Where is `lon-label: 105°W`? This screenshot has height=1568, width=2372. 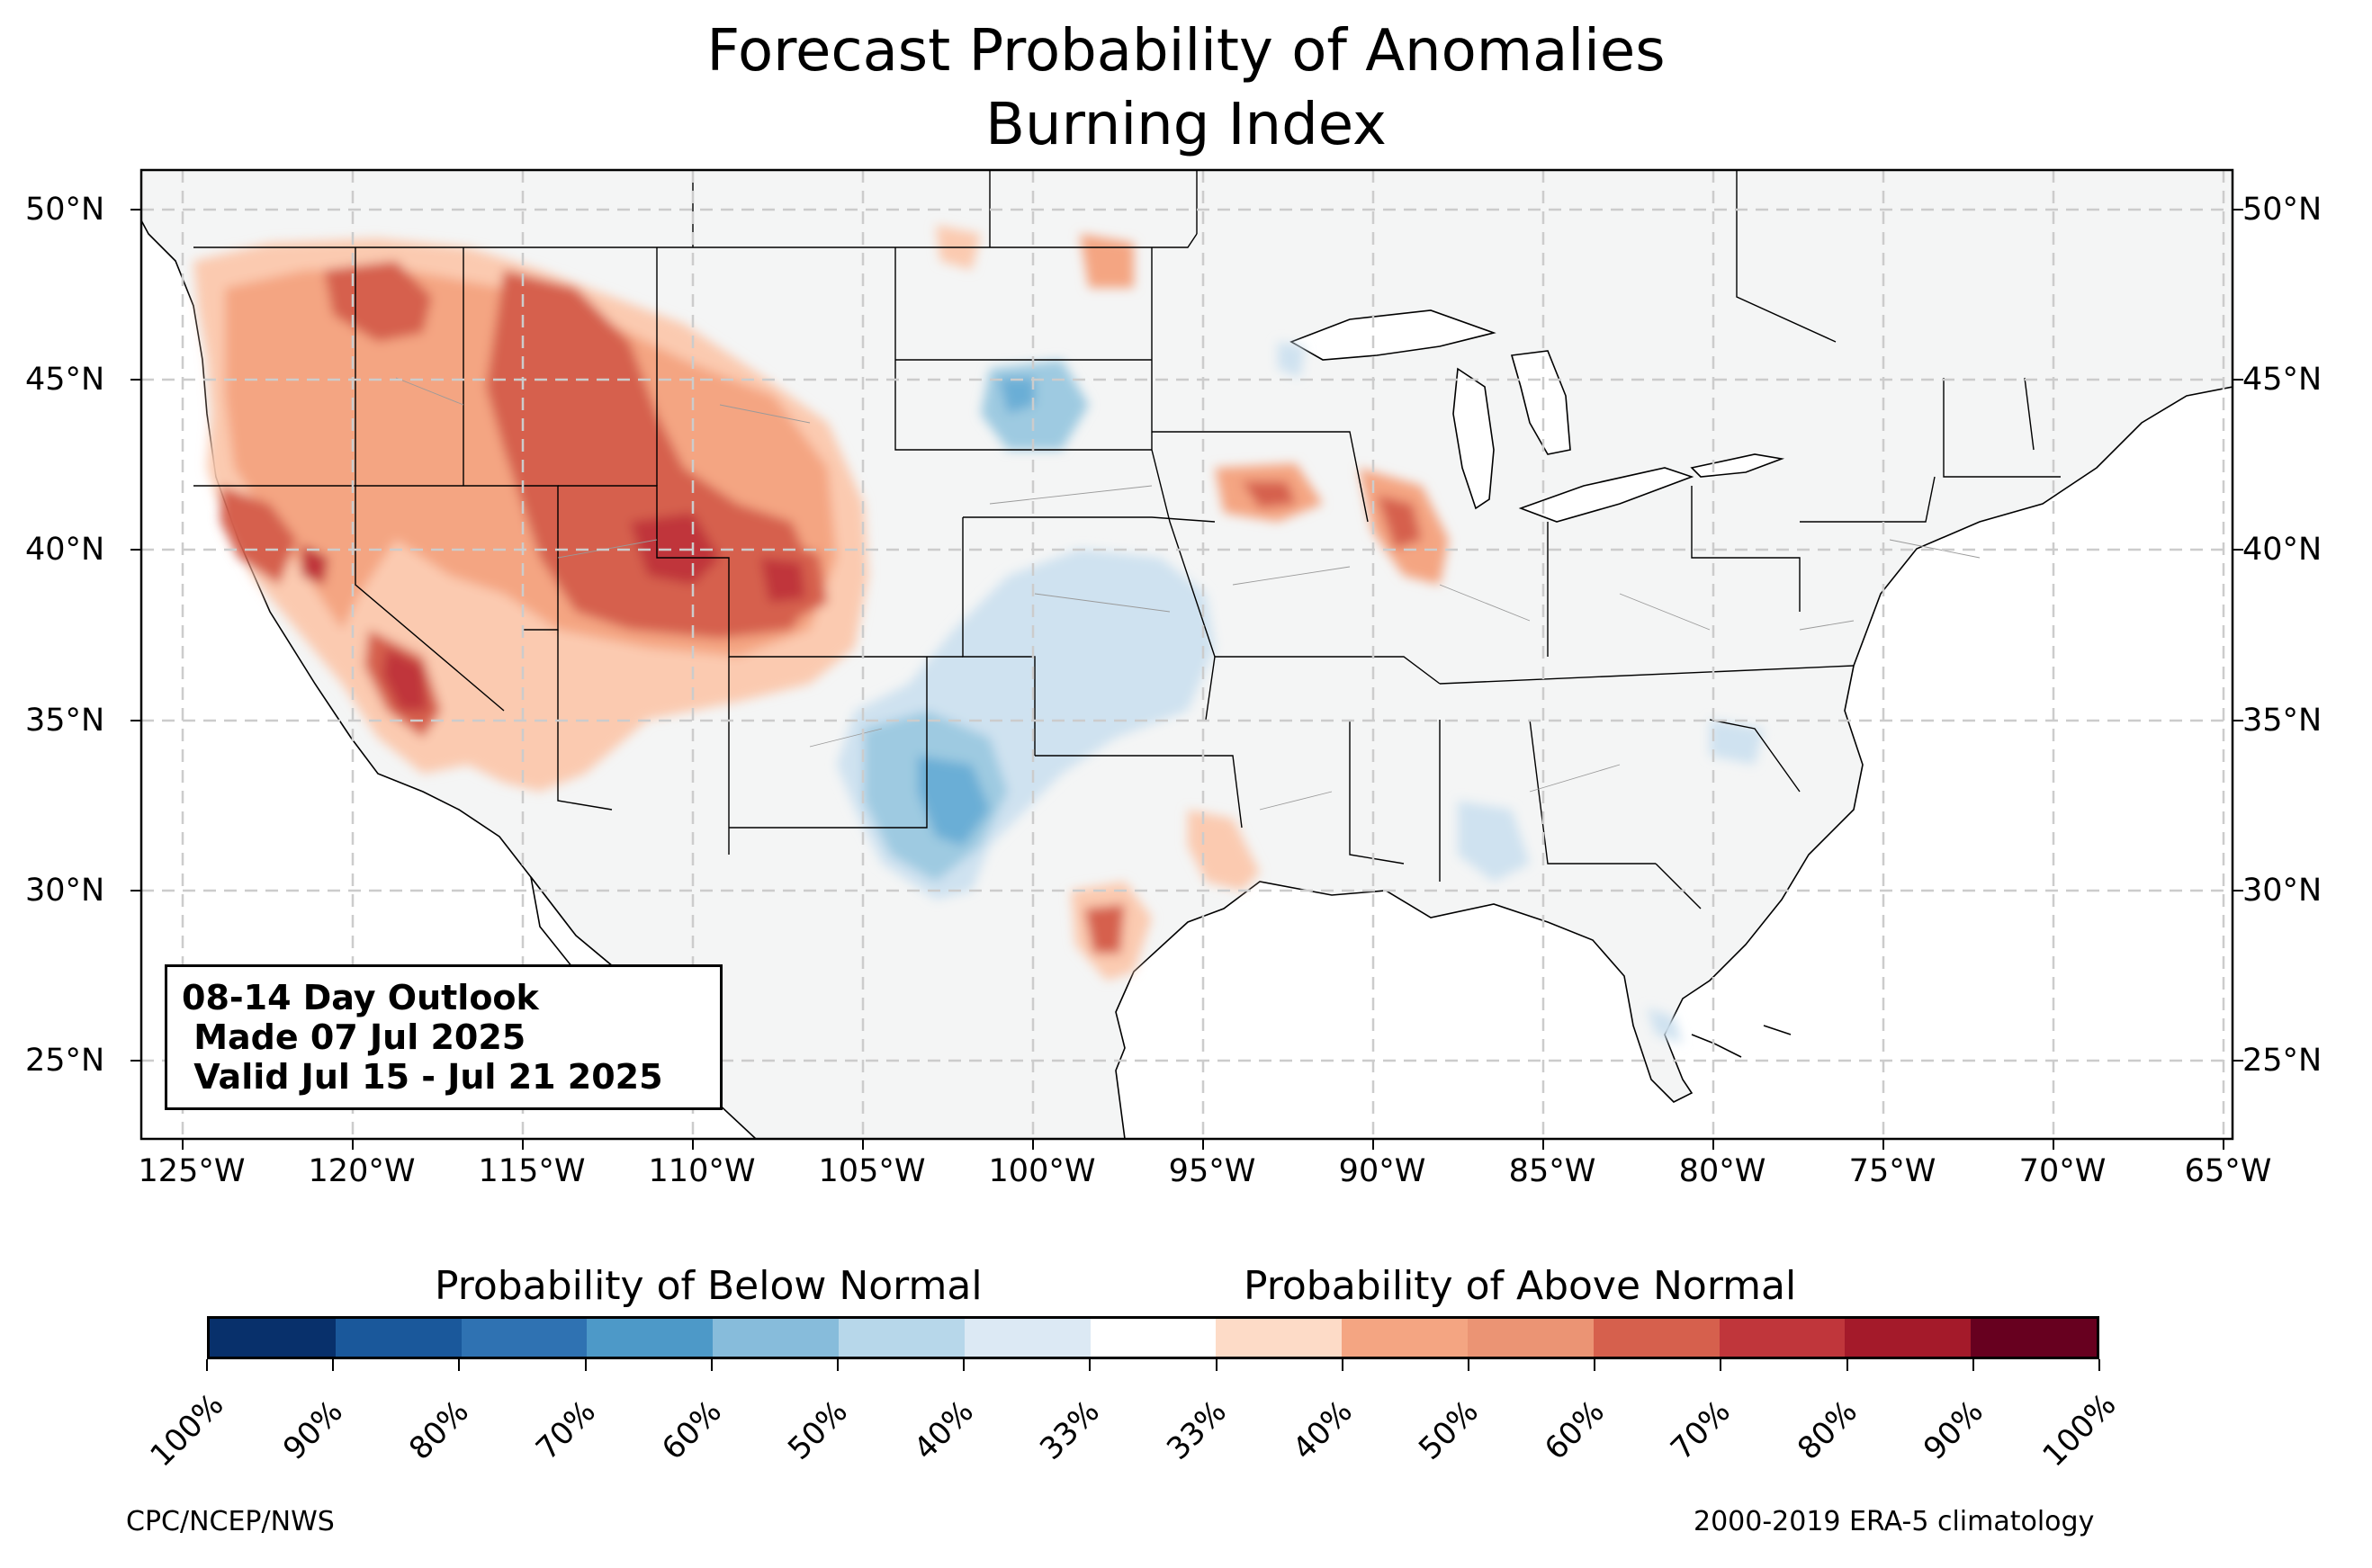
lon-label: 105°W is located at coordinates (872, 1171).